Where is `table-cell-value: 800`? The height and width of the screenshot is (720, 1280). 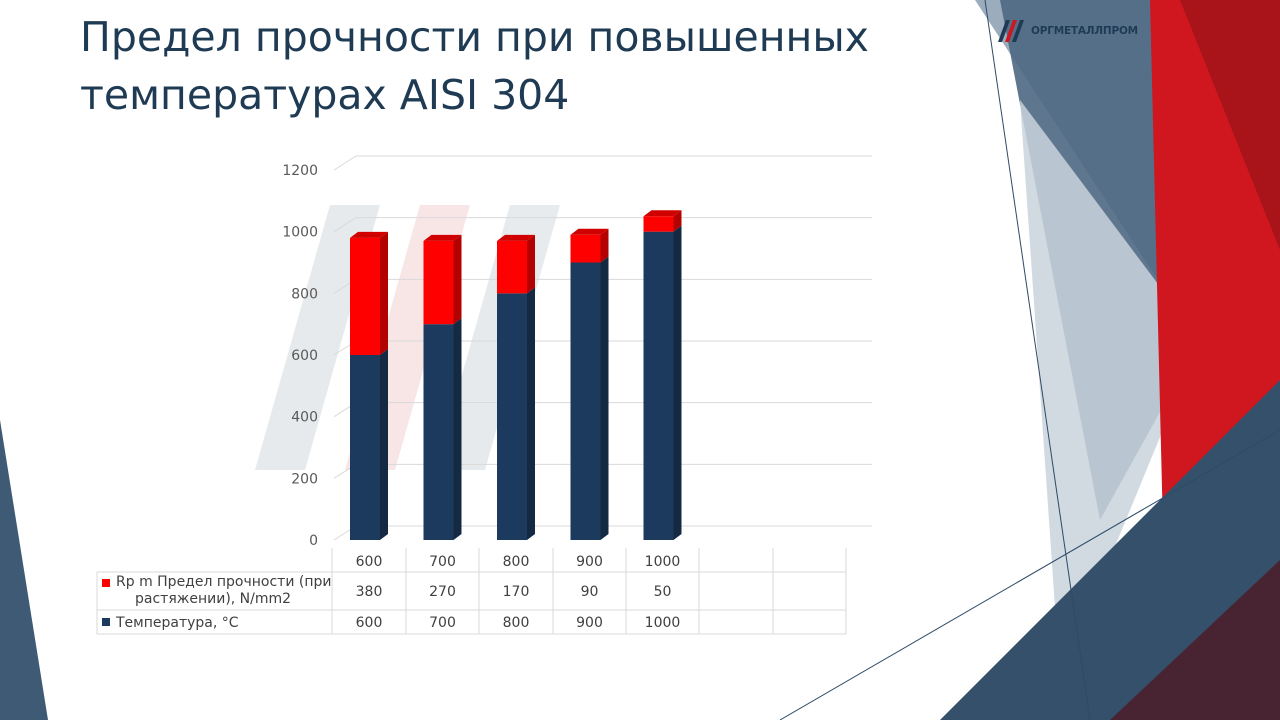 table-cell-value: 800 is located at coordinates (516, 623).